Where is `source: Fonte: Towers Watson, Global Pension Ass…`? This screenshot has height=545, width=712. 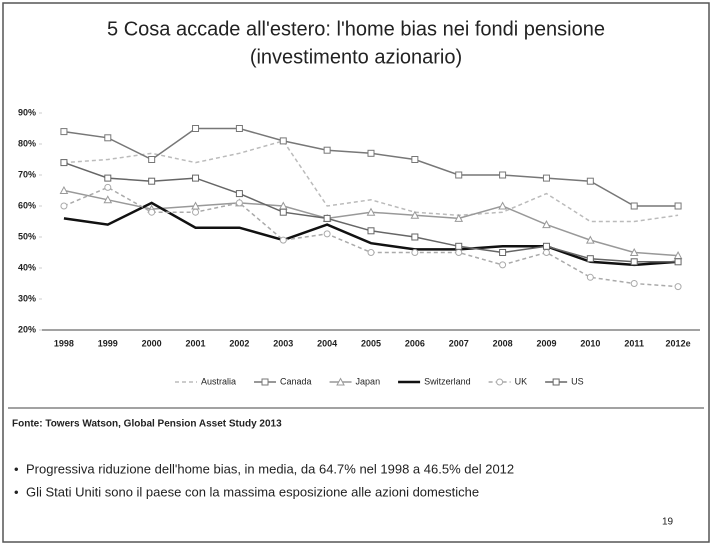
source: Fonte: Towers Watson, Global Pension Ass… is located at coordinates (147, 424).